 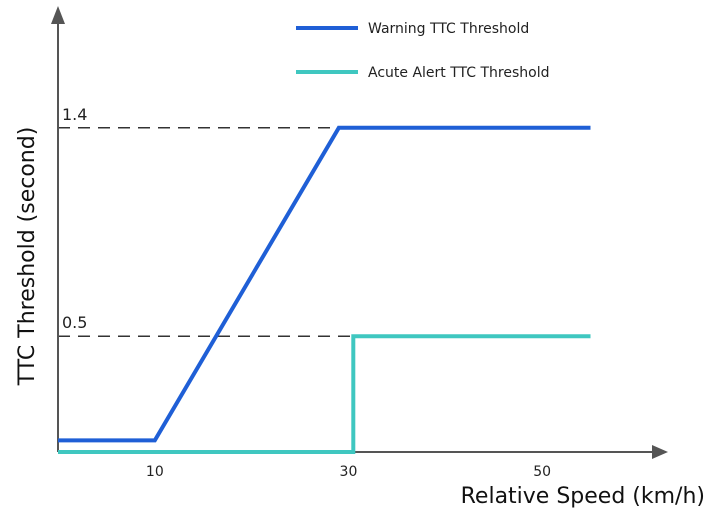 I want to click on legend-label: Warning TTC Threshold, so click(x=448, y=29).